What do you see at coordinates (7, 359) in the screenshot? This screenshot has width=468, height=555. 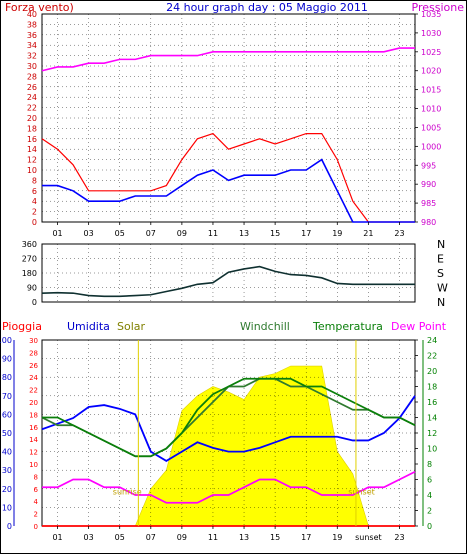 I see `humidity-tick-label: 90` at bounding box center [7, 359].